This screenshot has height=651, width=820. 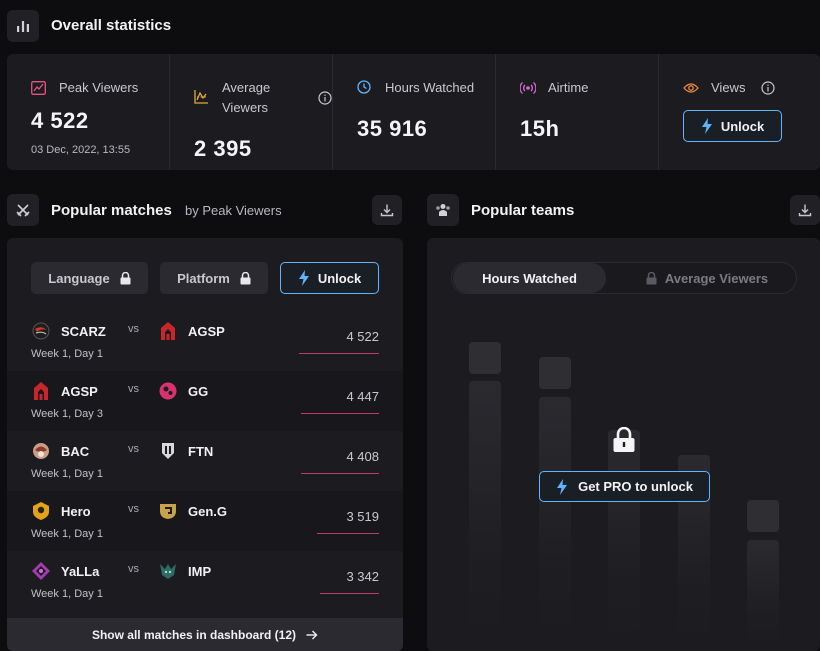 I want to click on team-icon, so click(x=443, y=210).